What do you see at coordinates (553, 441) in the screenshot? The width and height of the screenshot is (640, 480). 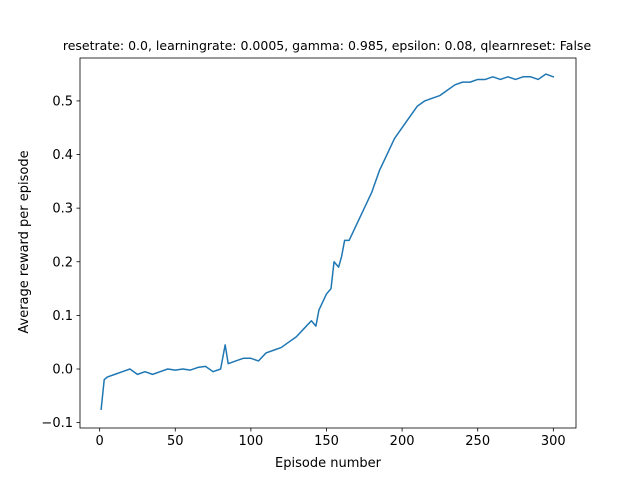 I see `x-tick-label: 300` at bounding box center [553, 441].